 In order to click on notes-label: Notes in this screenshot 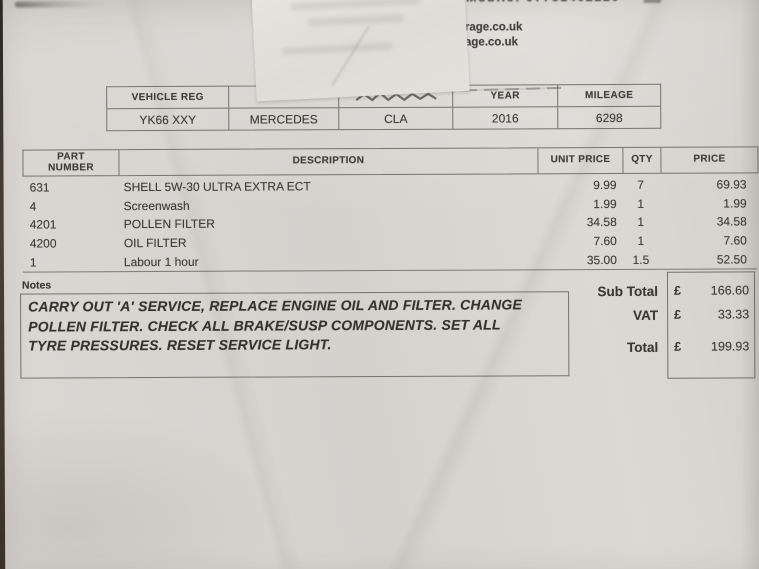, I will do `click(36, 285)`.